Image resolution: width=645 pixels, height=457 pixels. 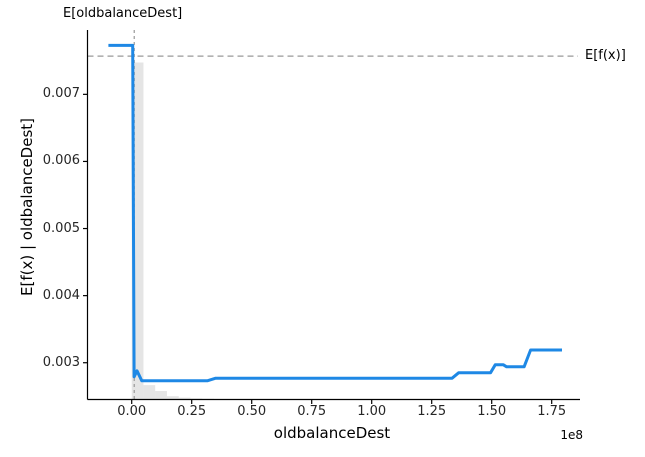 I want to click on x-axis-offset-label: 1e8, so click(x=571, y=435).